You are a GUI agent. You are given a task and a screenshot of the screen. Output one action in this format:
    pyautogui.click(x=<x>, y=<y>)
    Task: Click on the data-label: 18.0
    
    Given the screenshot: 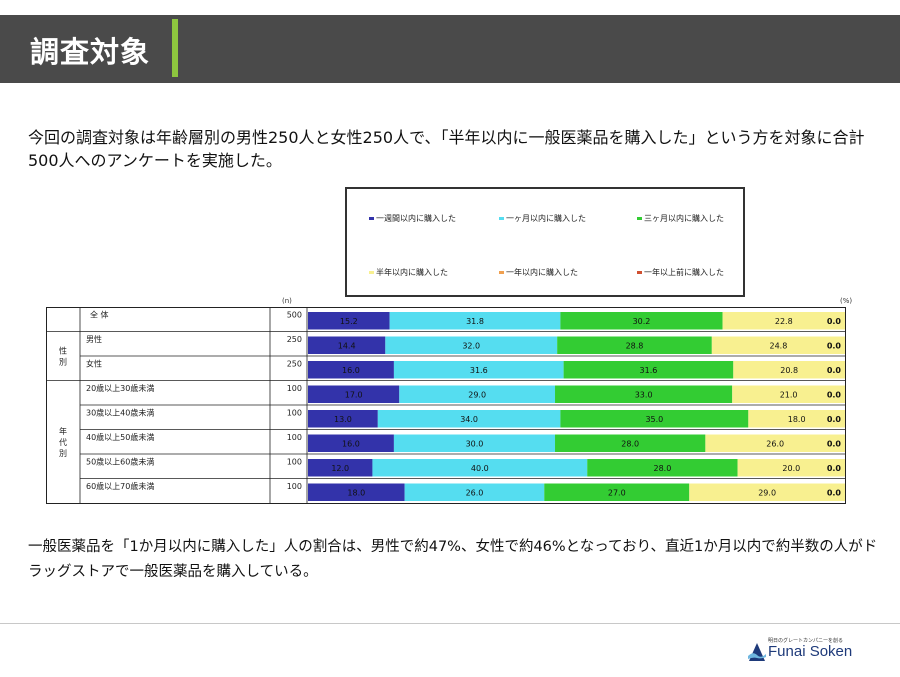 What is the action you would take?
    pyautogui.click(x=797, y=419)
    